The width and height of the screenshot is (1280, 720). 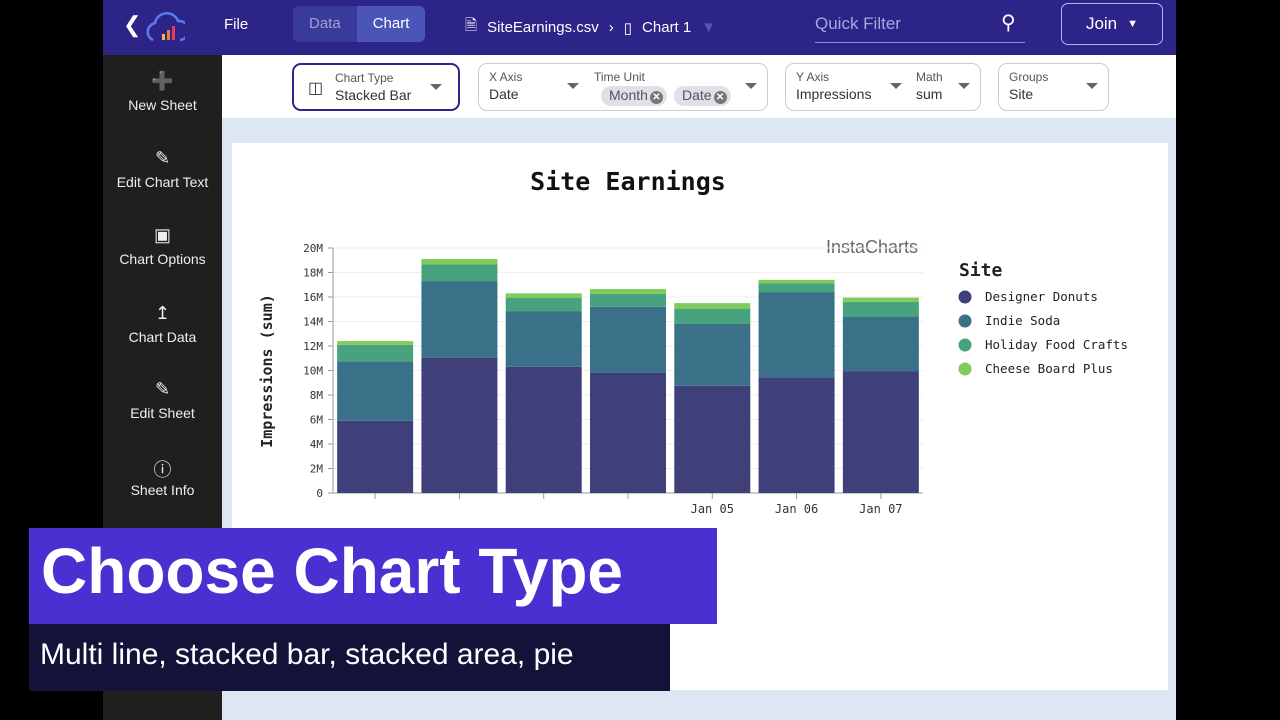 What do you see at coordinates (543, 27) in the screenshot?
I see `breadcrumb-file: SiteEarnings.csv` at bounding box center [543, 27].